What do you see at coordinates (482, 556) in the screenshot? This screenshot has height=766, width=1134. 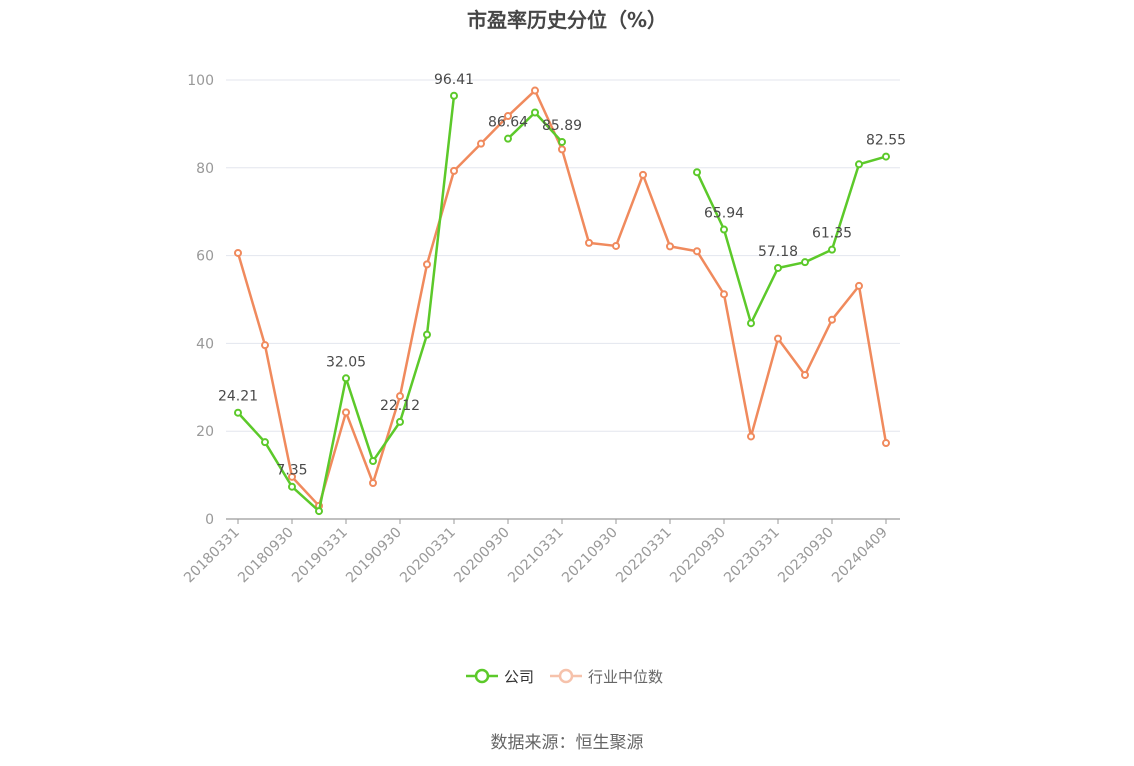 I see `x-tick-label: 20200930` at bounding box center [482, 556].